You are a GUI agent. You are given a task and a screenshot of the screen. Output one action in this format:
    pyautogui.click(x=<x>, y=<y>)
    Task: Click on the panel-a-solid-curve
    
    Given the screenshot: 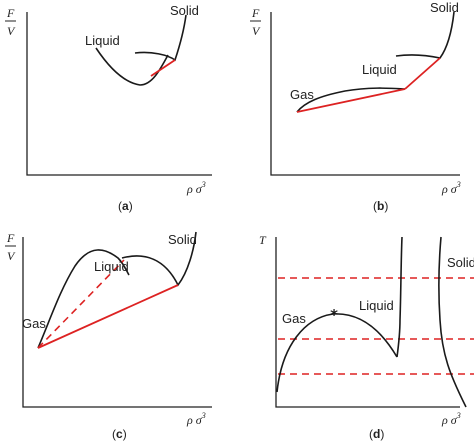 What is the action you would take?
    pyautogui.click(x=160, y=38)
    